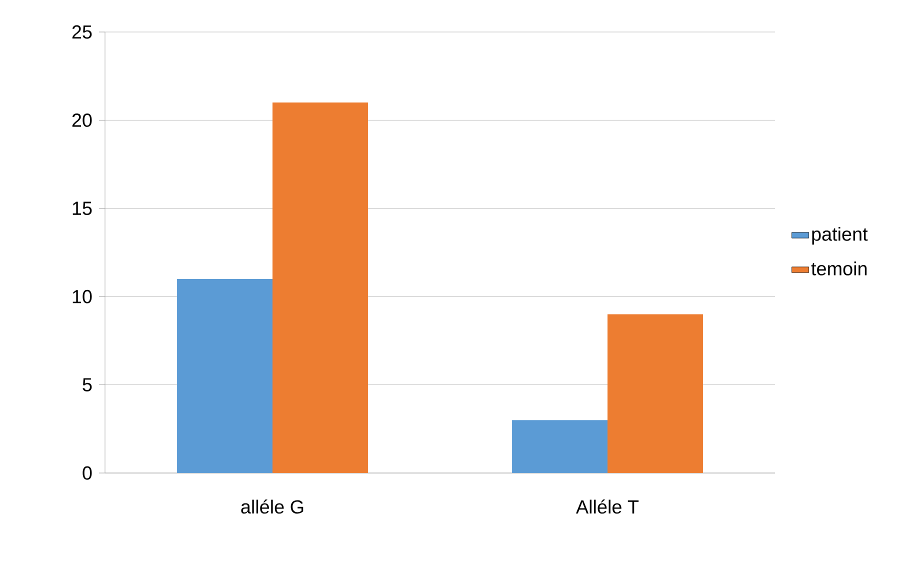 The width and height of the screenshot is (914, 578). Describe the element at coordinates (82, 209) in the screenshot. I see `y-tick-label: 15` at that location.